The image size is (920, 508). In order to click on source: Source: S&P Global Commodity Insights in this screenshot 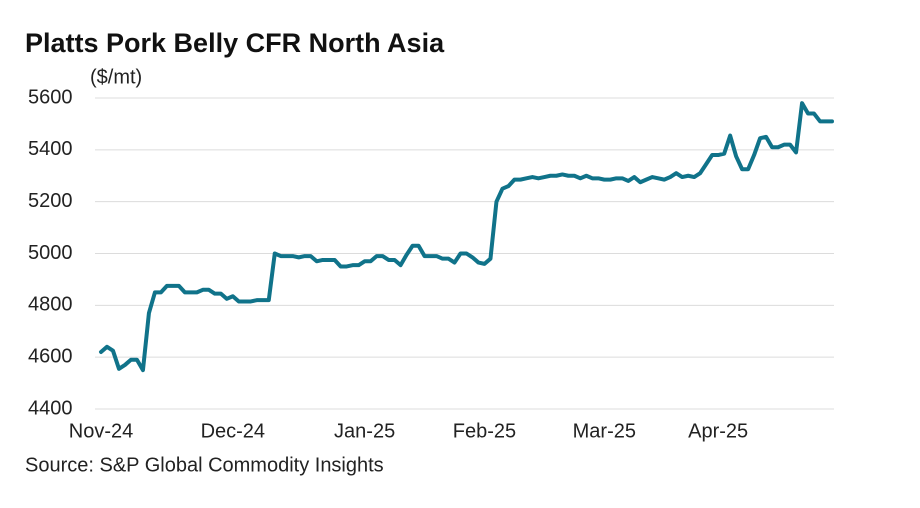, I will do `click(204, 465)`.